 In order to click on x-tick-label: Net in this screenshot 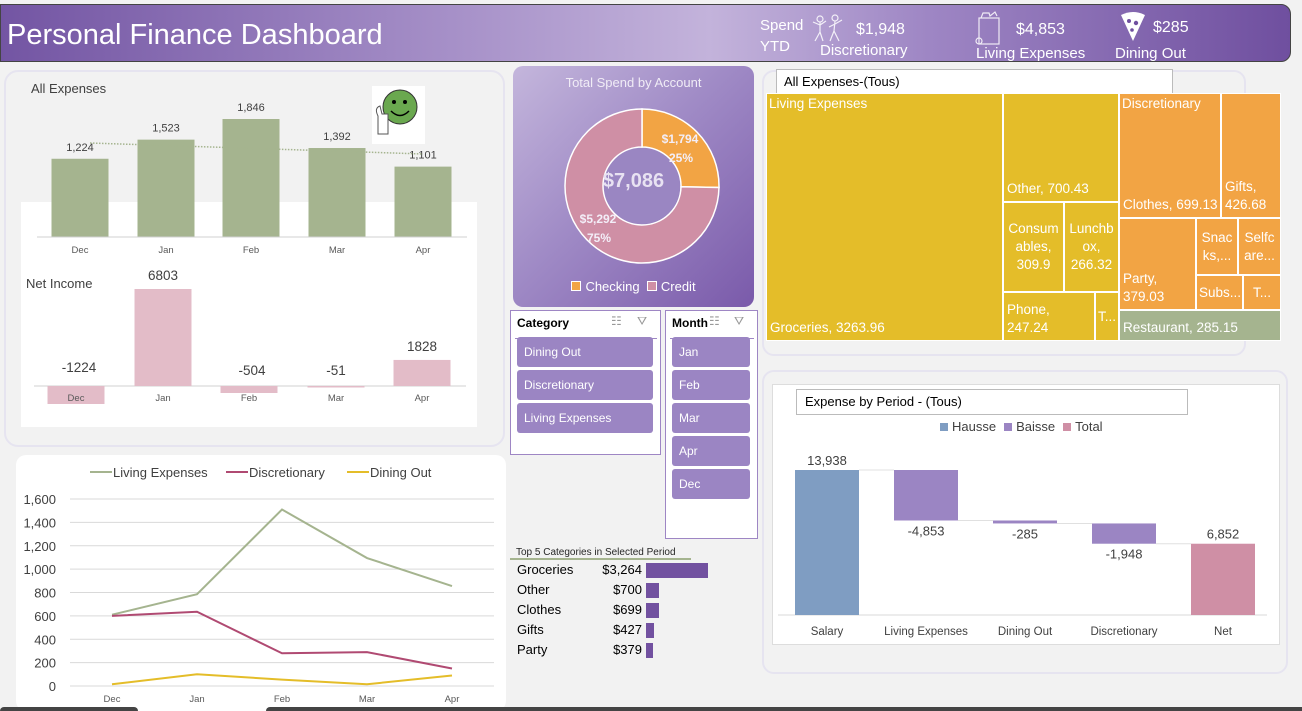, I will do `click(1223, 632)`.